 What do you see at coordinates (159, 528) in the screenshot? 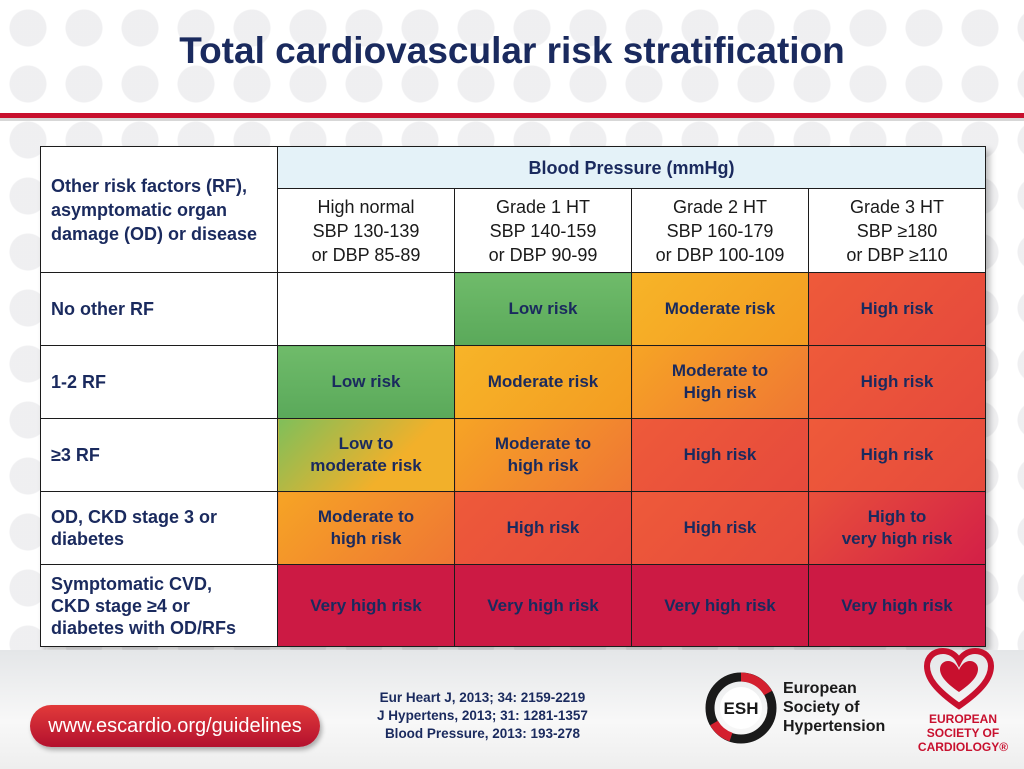
I see `row-label: OD, CKD stage 3 or diabetes` at bounding box center [159, 528].